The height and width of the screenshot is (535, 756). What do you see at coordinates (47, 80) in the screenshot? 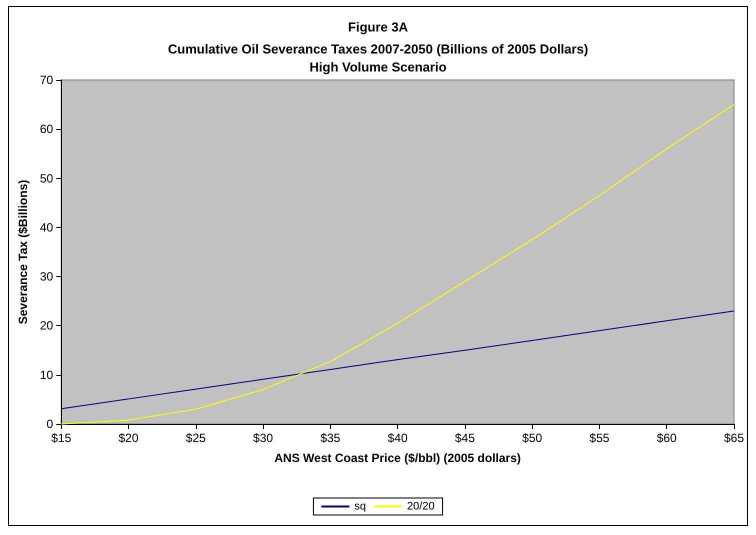
I see `y-tick-label: 70` at bounding box center [47, 80].